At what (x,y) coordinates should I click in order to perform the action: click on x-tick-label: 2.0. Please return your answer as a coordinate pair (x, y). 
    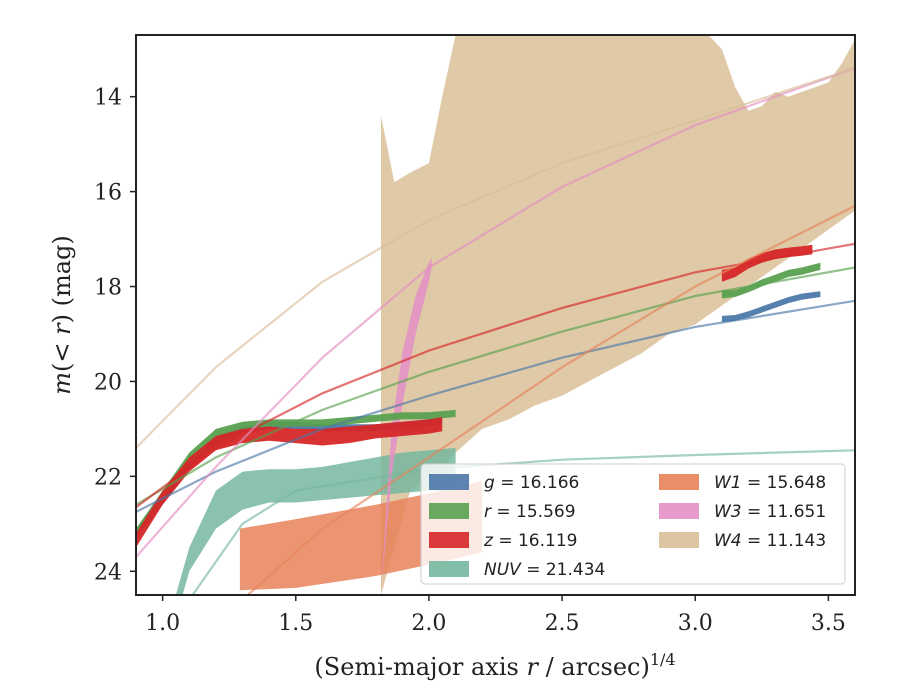
    Looking at the image, I should click on (428, 623).